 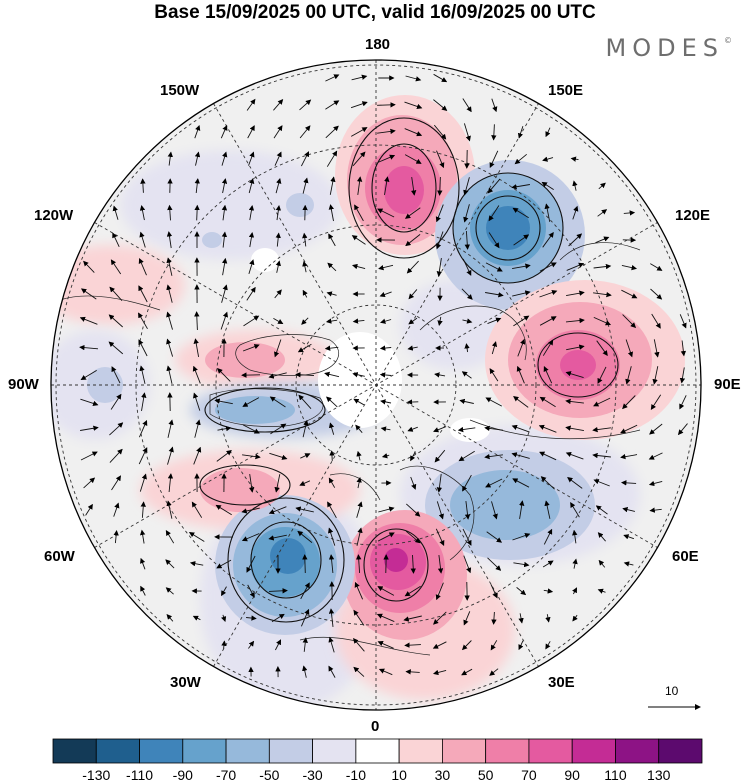 What do you see at coordinates (399, 775) in the screenshot?
I see `colorbar-tick-label: 10` at bounding box center [399, 775].